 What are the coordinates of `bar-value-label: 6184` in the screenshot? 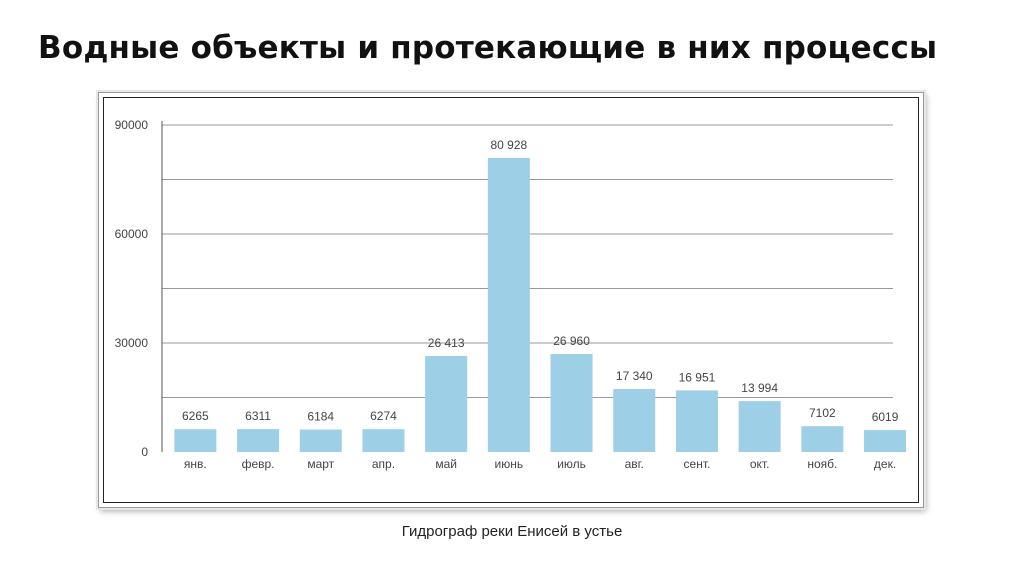 It's located at (320, 417).